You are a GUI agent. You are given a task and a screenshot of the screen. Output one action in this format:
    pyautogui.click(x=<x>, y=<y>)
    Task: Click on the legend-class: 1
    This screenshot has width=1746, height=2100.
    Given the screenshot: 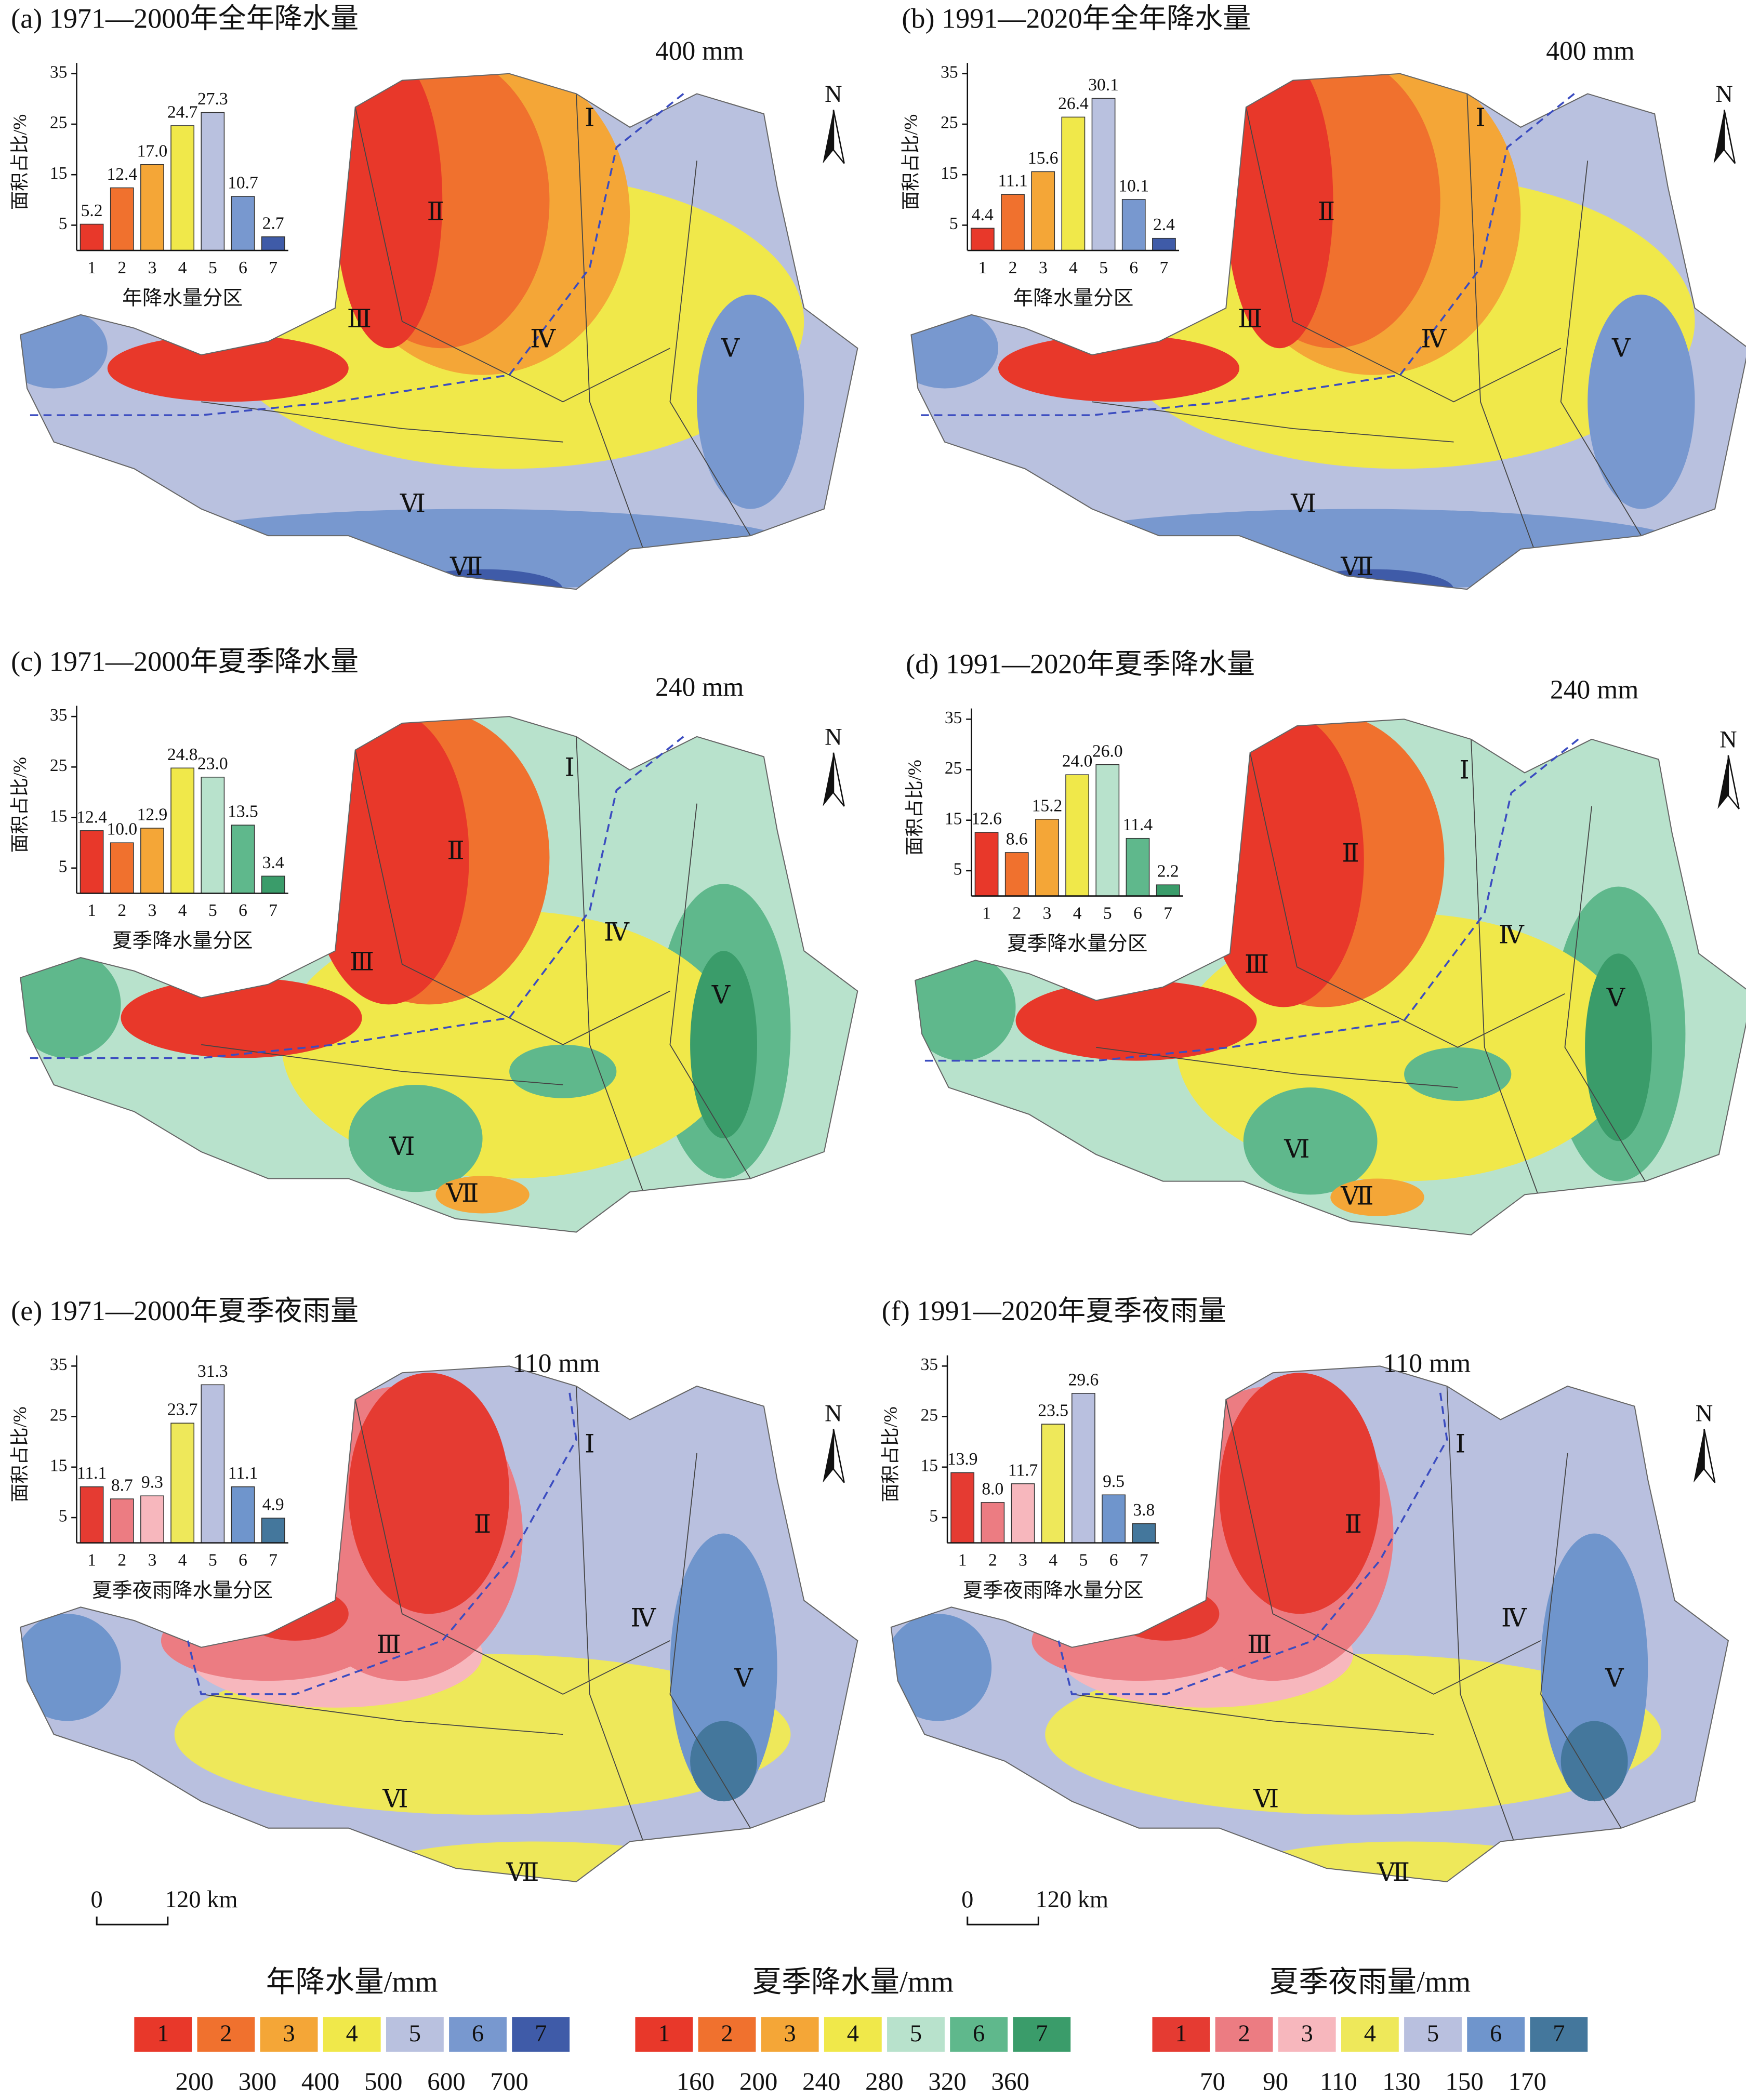 What is the action you would take?
    pyautogui.click(x=163, y=2034)
    